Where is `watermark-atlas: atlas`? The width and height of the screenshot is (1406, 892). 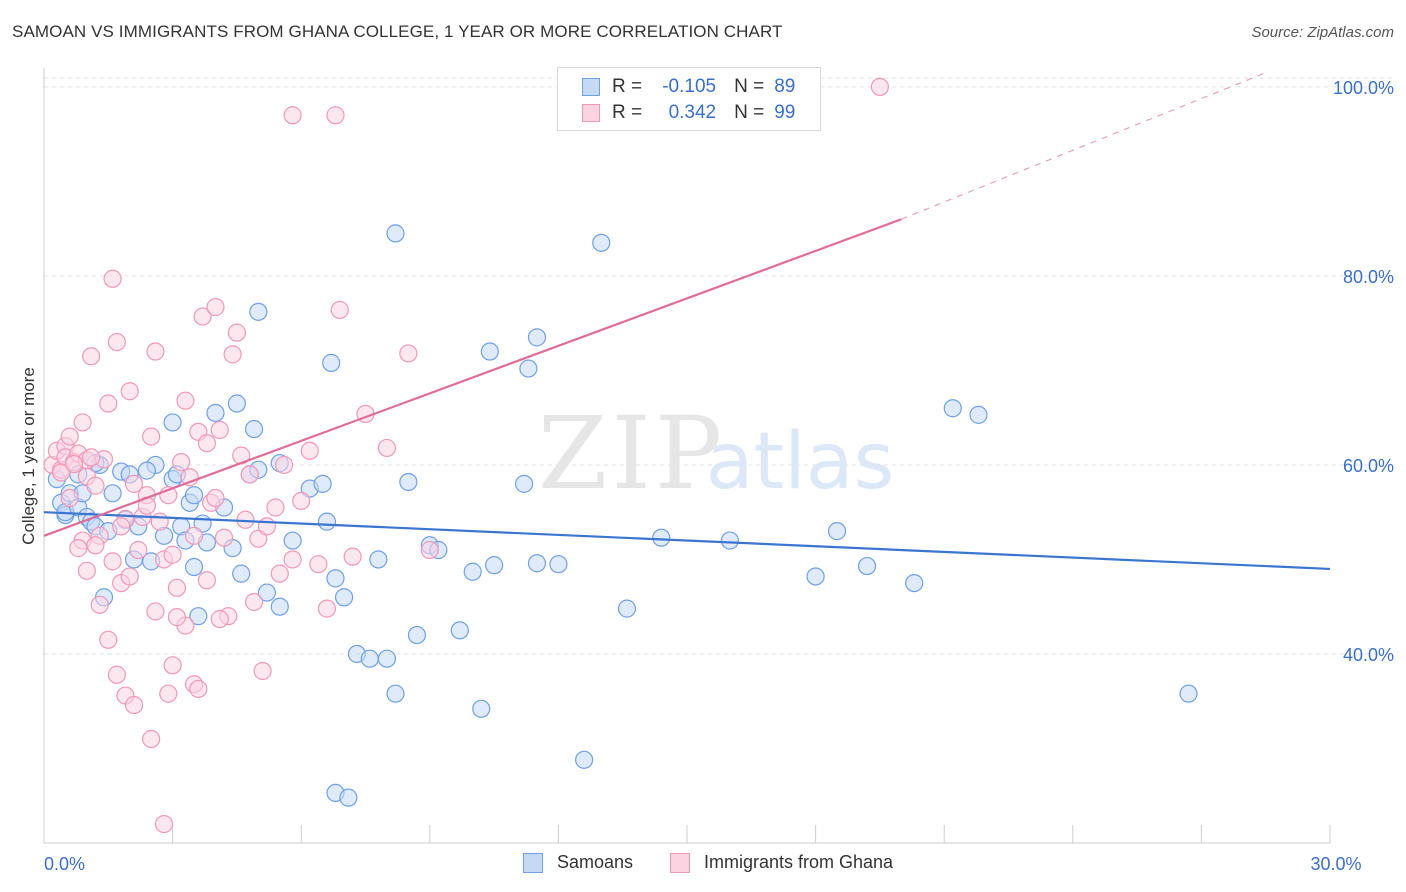 watermark-atlas: atlas is located at coordinates (800, 462).